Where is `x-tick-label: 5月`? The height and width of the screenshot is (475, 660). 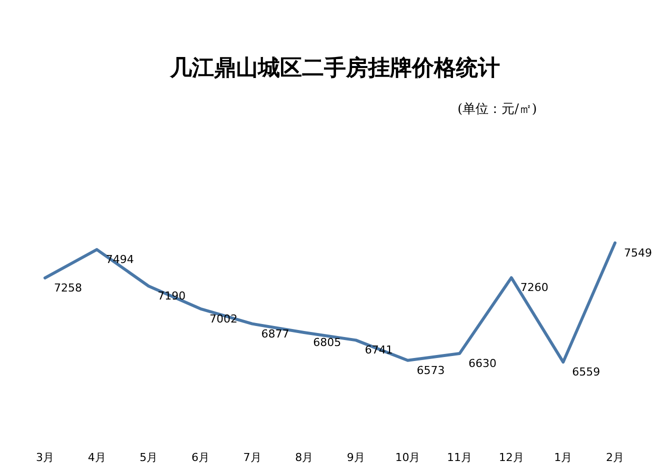
x-tick-label: 5月 is located at coordinates (149, 457).